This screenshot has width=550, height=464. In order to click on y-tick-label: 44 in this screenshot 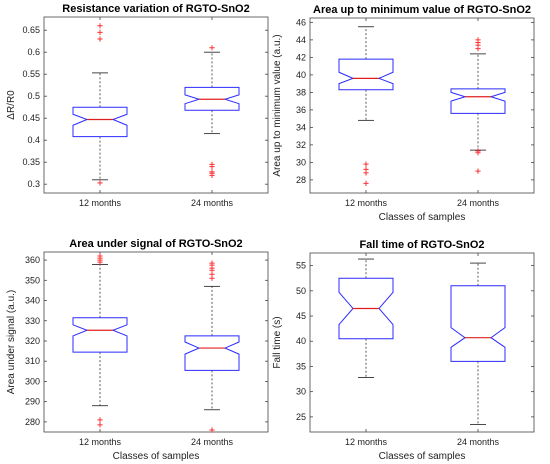, I will do `click(301, 40)`.